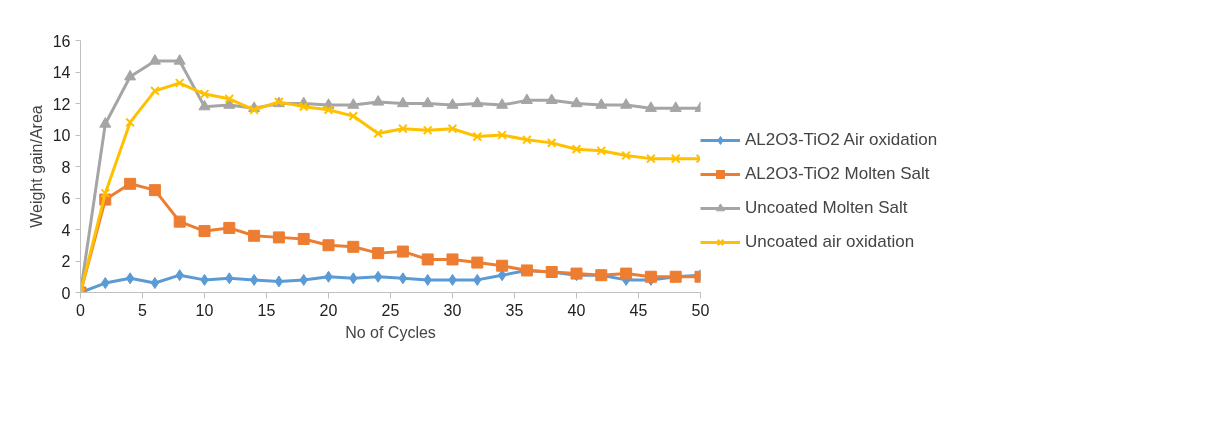 The image size is (1207, 427). Describe the element at coordinates (390, 332) in the screenshot. I see `x-axis-title: No of Cycles` at that location.